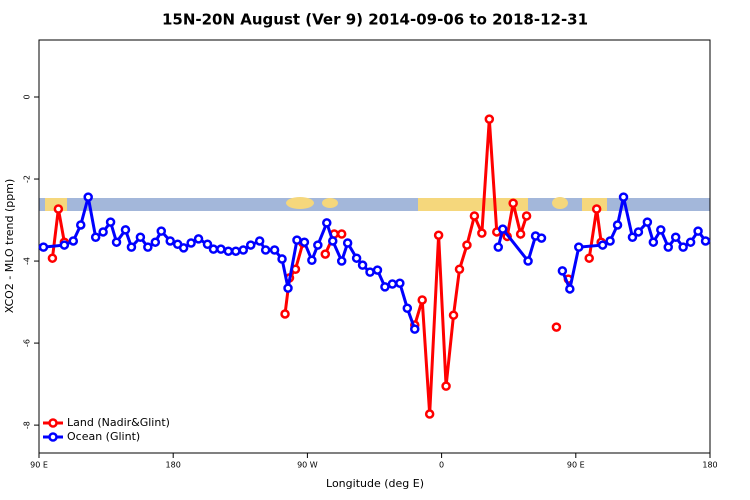 Image resolution: width=750 pixels, height=500 pixels. I want to click on y-tick-label: -2, so click(27, 179).